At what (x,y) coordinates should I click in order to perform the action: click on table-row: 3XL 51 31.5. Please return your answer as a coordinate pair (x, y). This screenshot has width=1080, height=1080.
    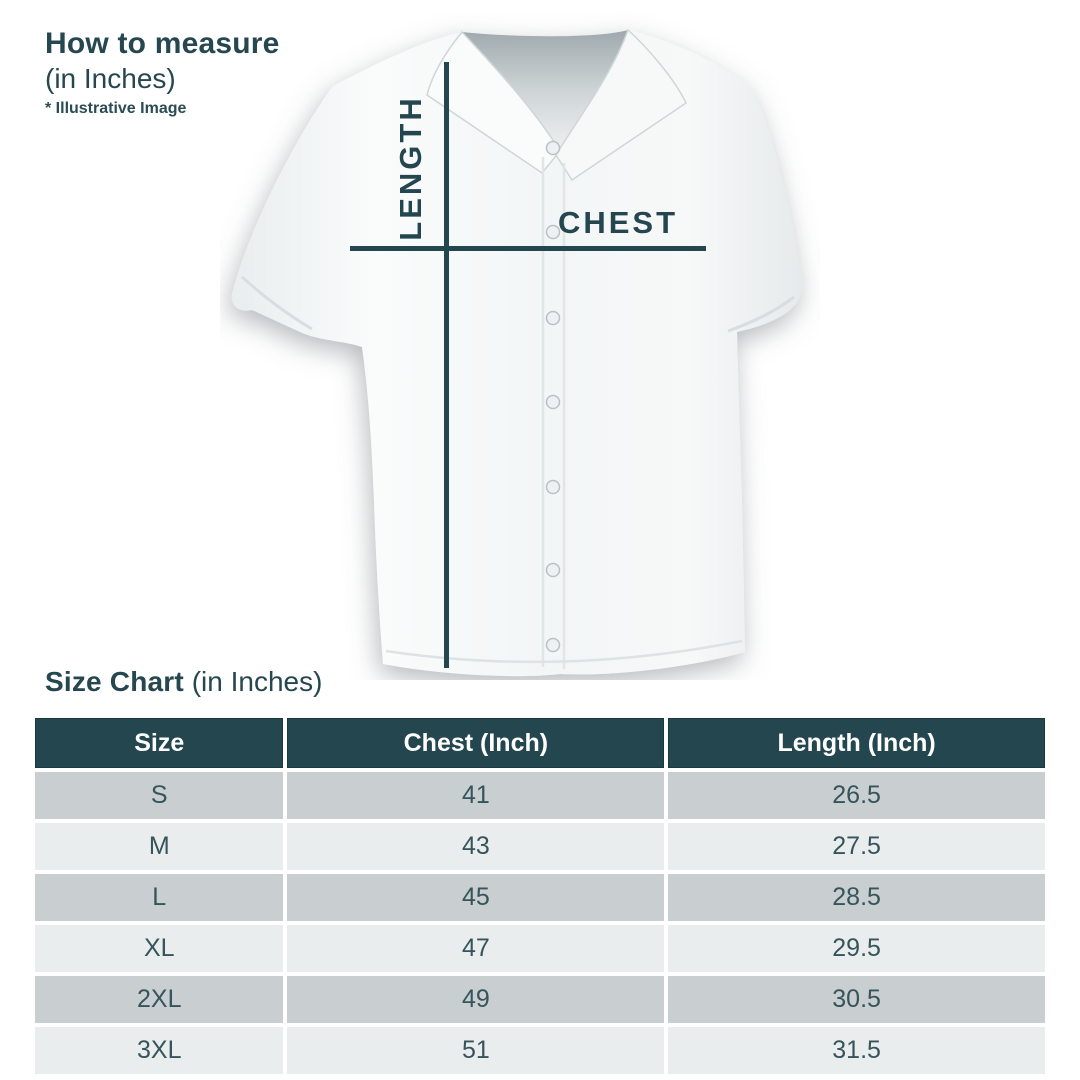
    Looking at the image, I should click on (540, 1050).